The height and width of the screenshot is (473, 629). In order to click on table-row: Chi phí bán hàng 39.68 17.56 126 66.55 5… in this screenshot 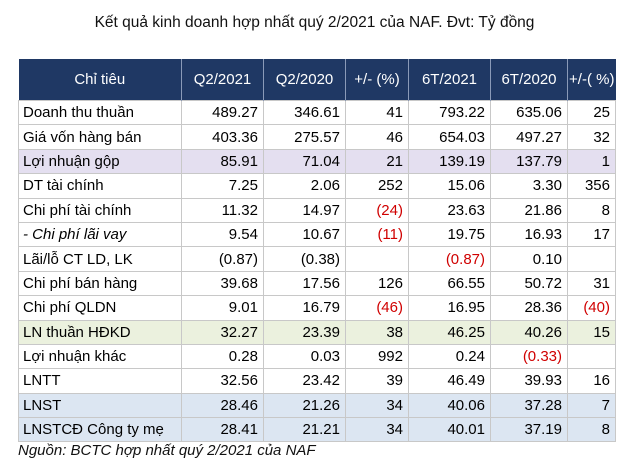, I will do `click(317, 283)`.